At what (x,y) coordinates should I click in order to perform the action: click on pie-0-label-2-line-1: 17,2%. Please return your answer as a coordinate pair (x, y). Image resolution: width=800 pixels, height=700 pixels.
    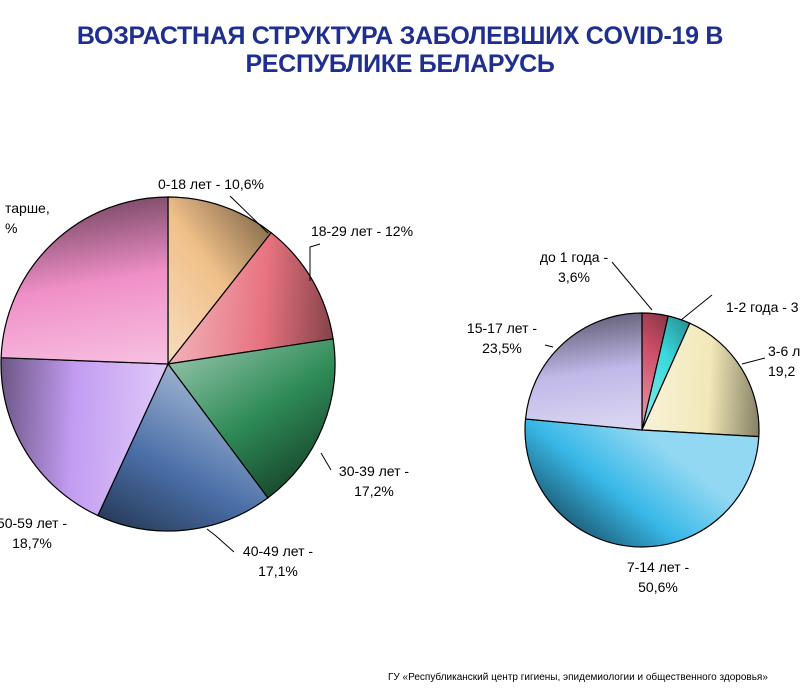
    Looking at the image, I should click on (374, 491).